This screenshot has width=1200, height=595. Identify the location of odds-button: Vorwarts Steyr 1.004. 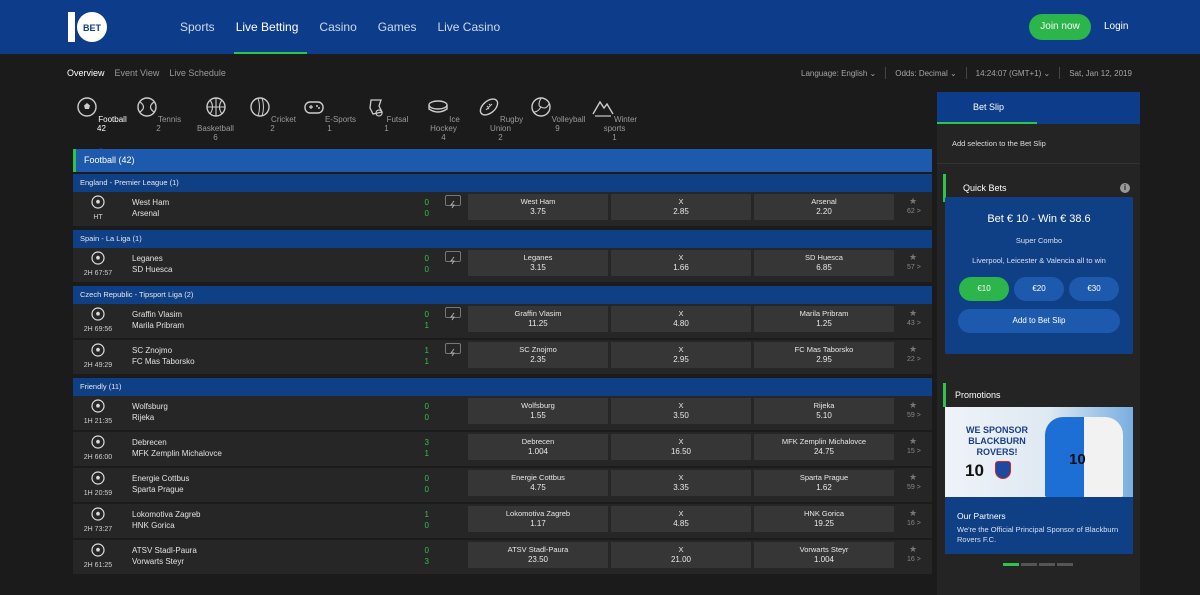
(824, 555).